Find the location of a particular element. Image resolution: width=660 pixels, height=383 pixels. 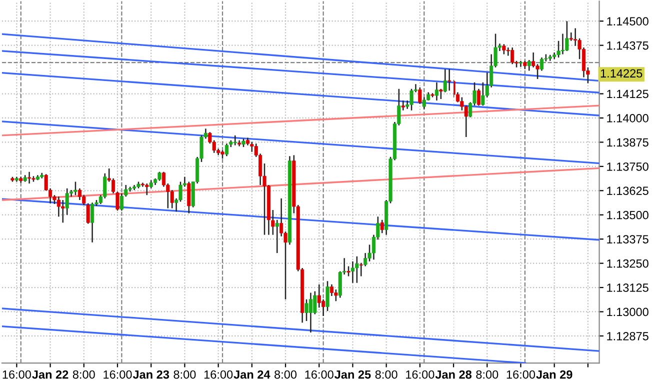

y-tick-label: 1.13875 is located at coordinates (627, 142).